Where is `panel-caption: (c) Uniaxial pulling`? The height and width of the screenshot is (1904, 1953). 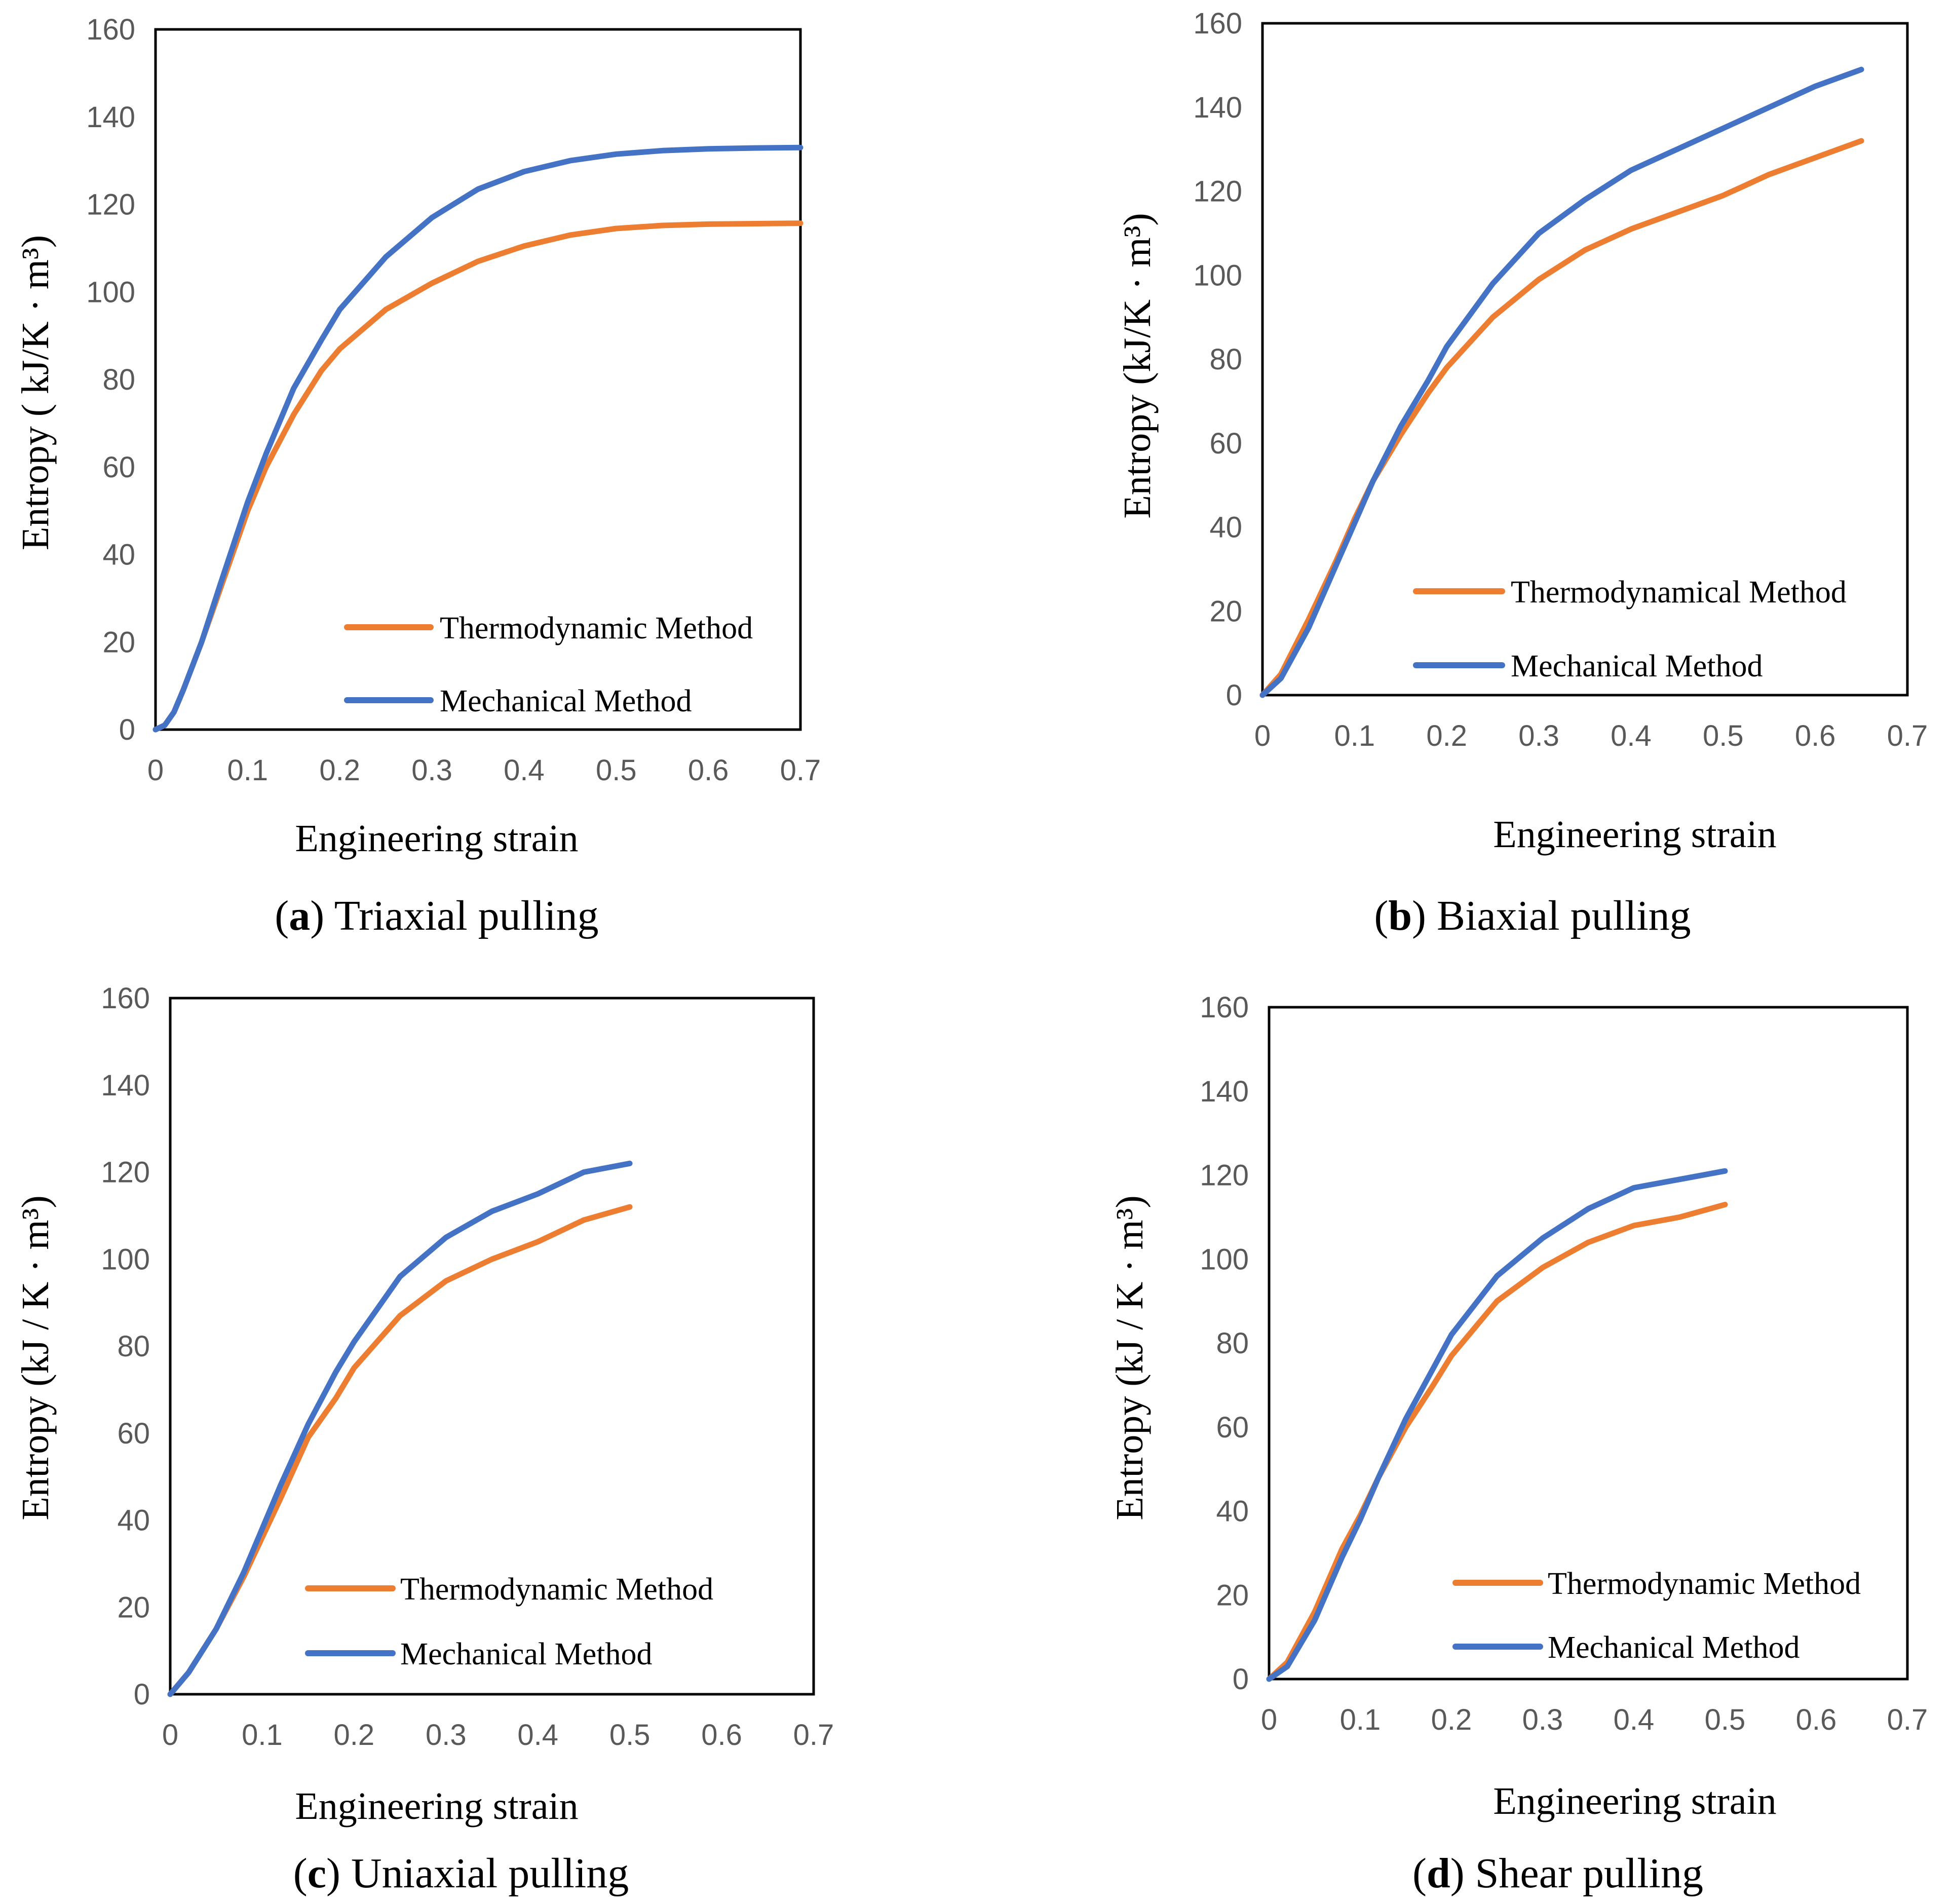 panel-caption: (c) Uniaxial pulling is located at coordinates (461, 1873).